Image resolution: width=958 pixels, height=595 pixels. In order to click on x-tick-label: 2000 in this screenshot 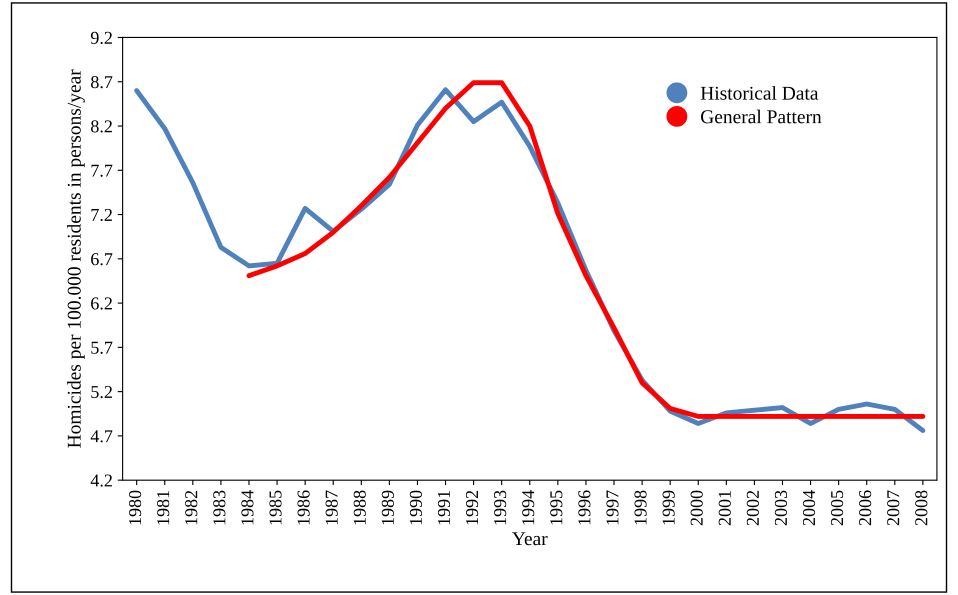, I will do `click(696, 508)`.